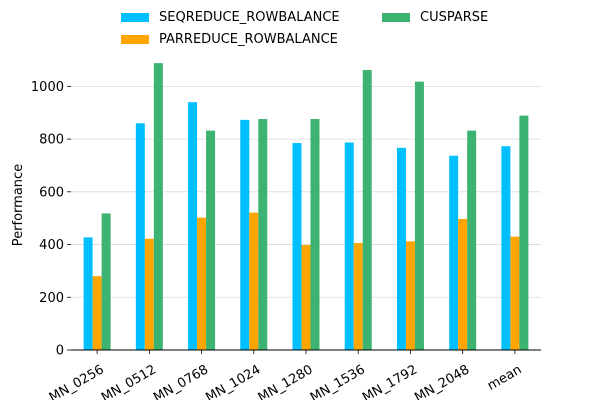  I want to click on bar-seqreduce-rowbalance-mean, so click(506, 248).